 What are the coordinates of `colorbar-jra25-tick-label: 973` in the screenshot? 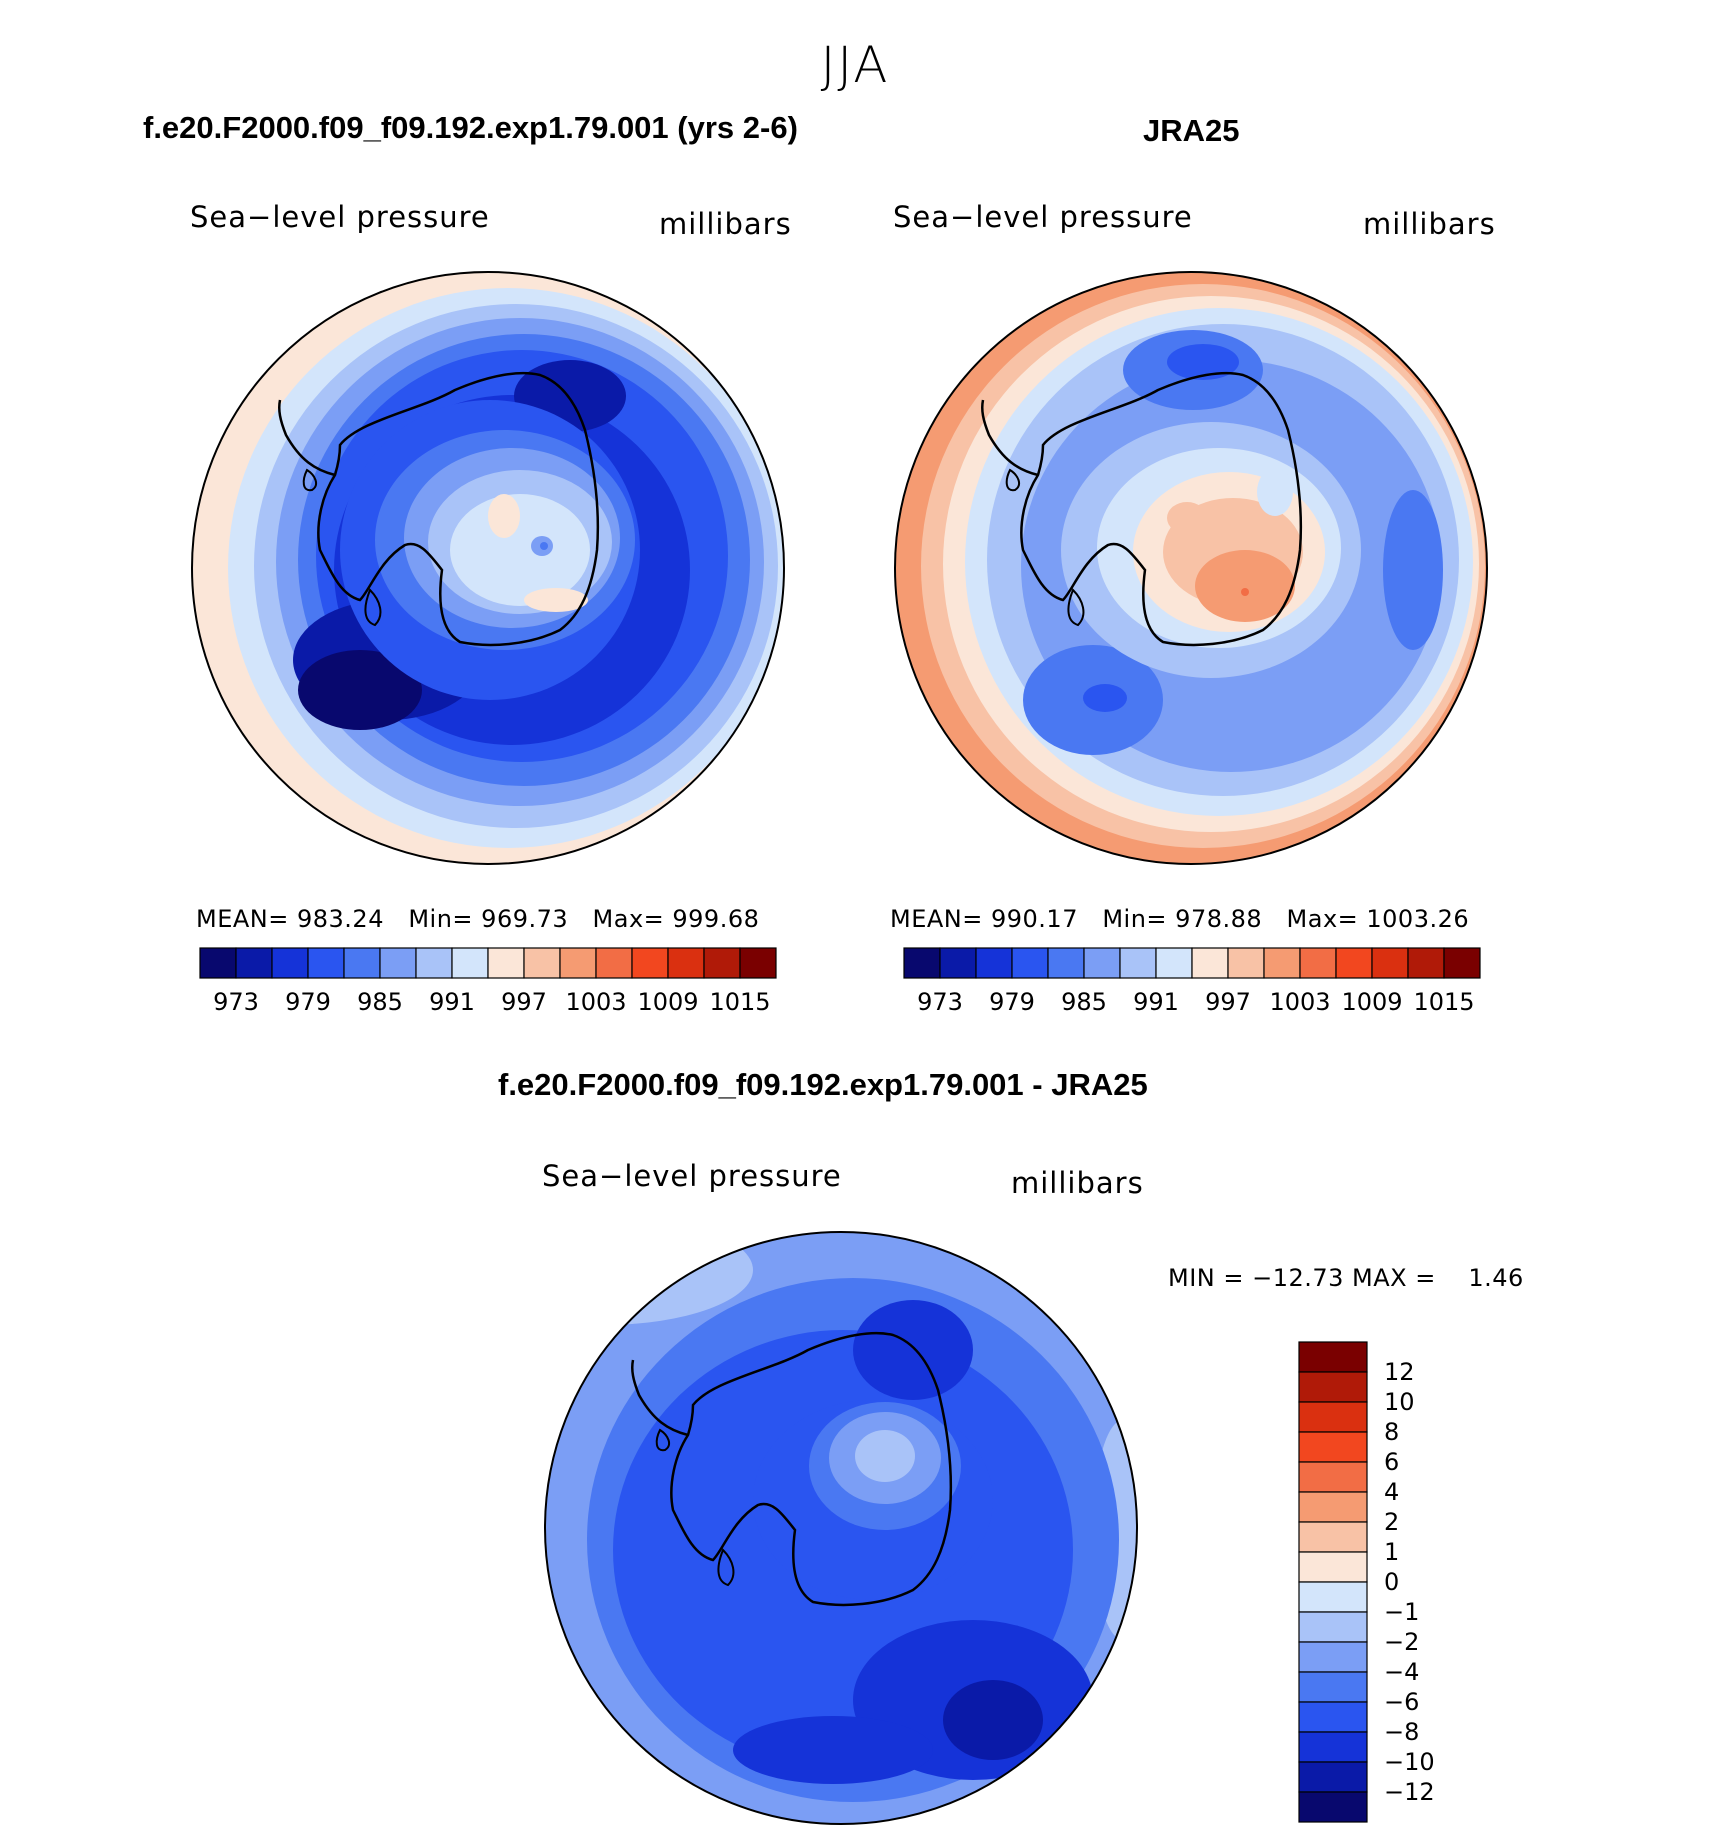 It's located at (940, 1002).